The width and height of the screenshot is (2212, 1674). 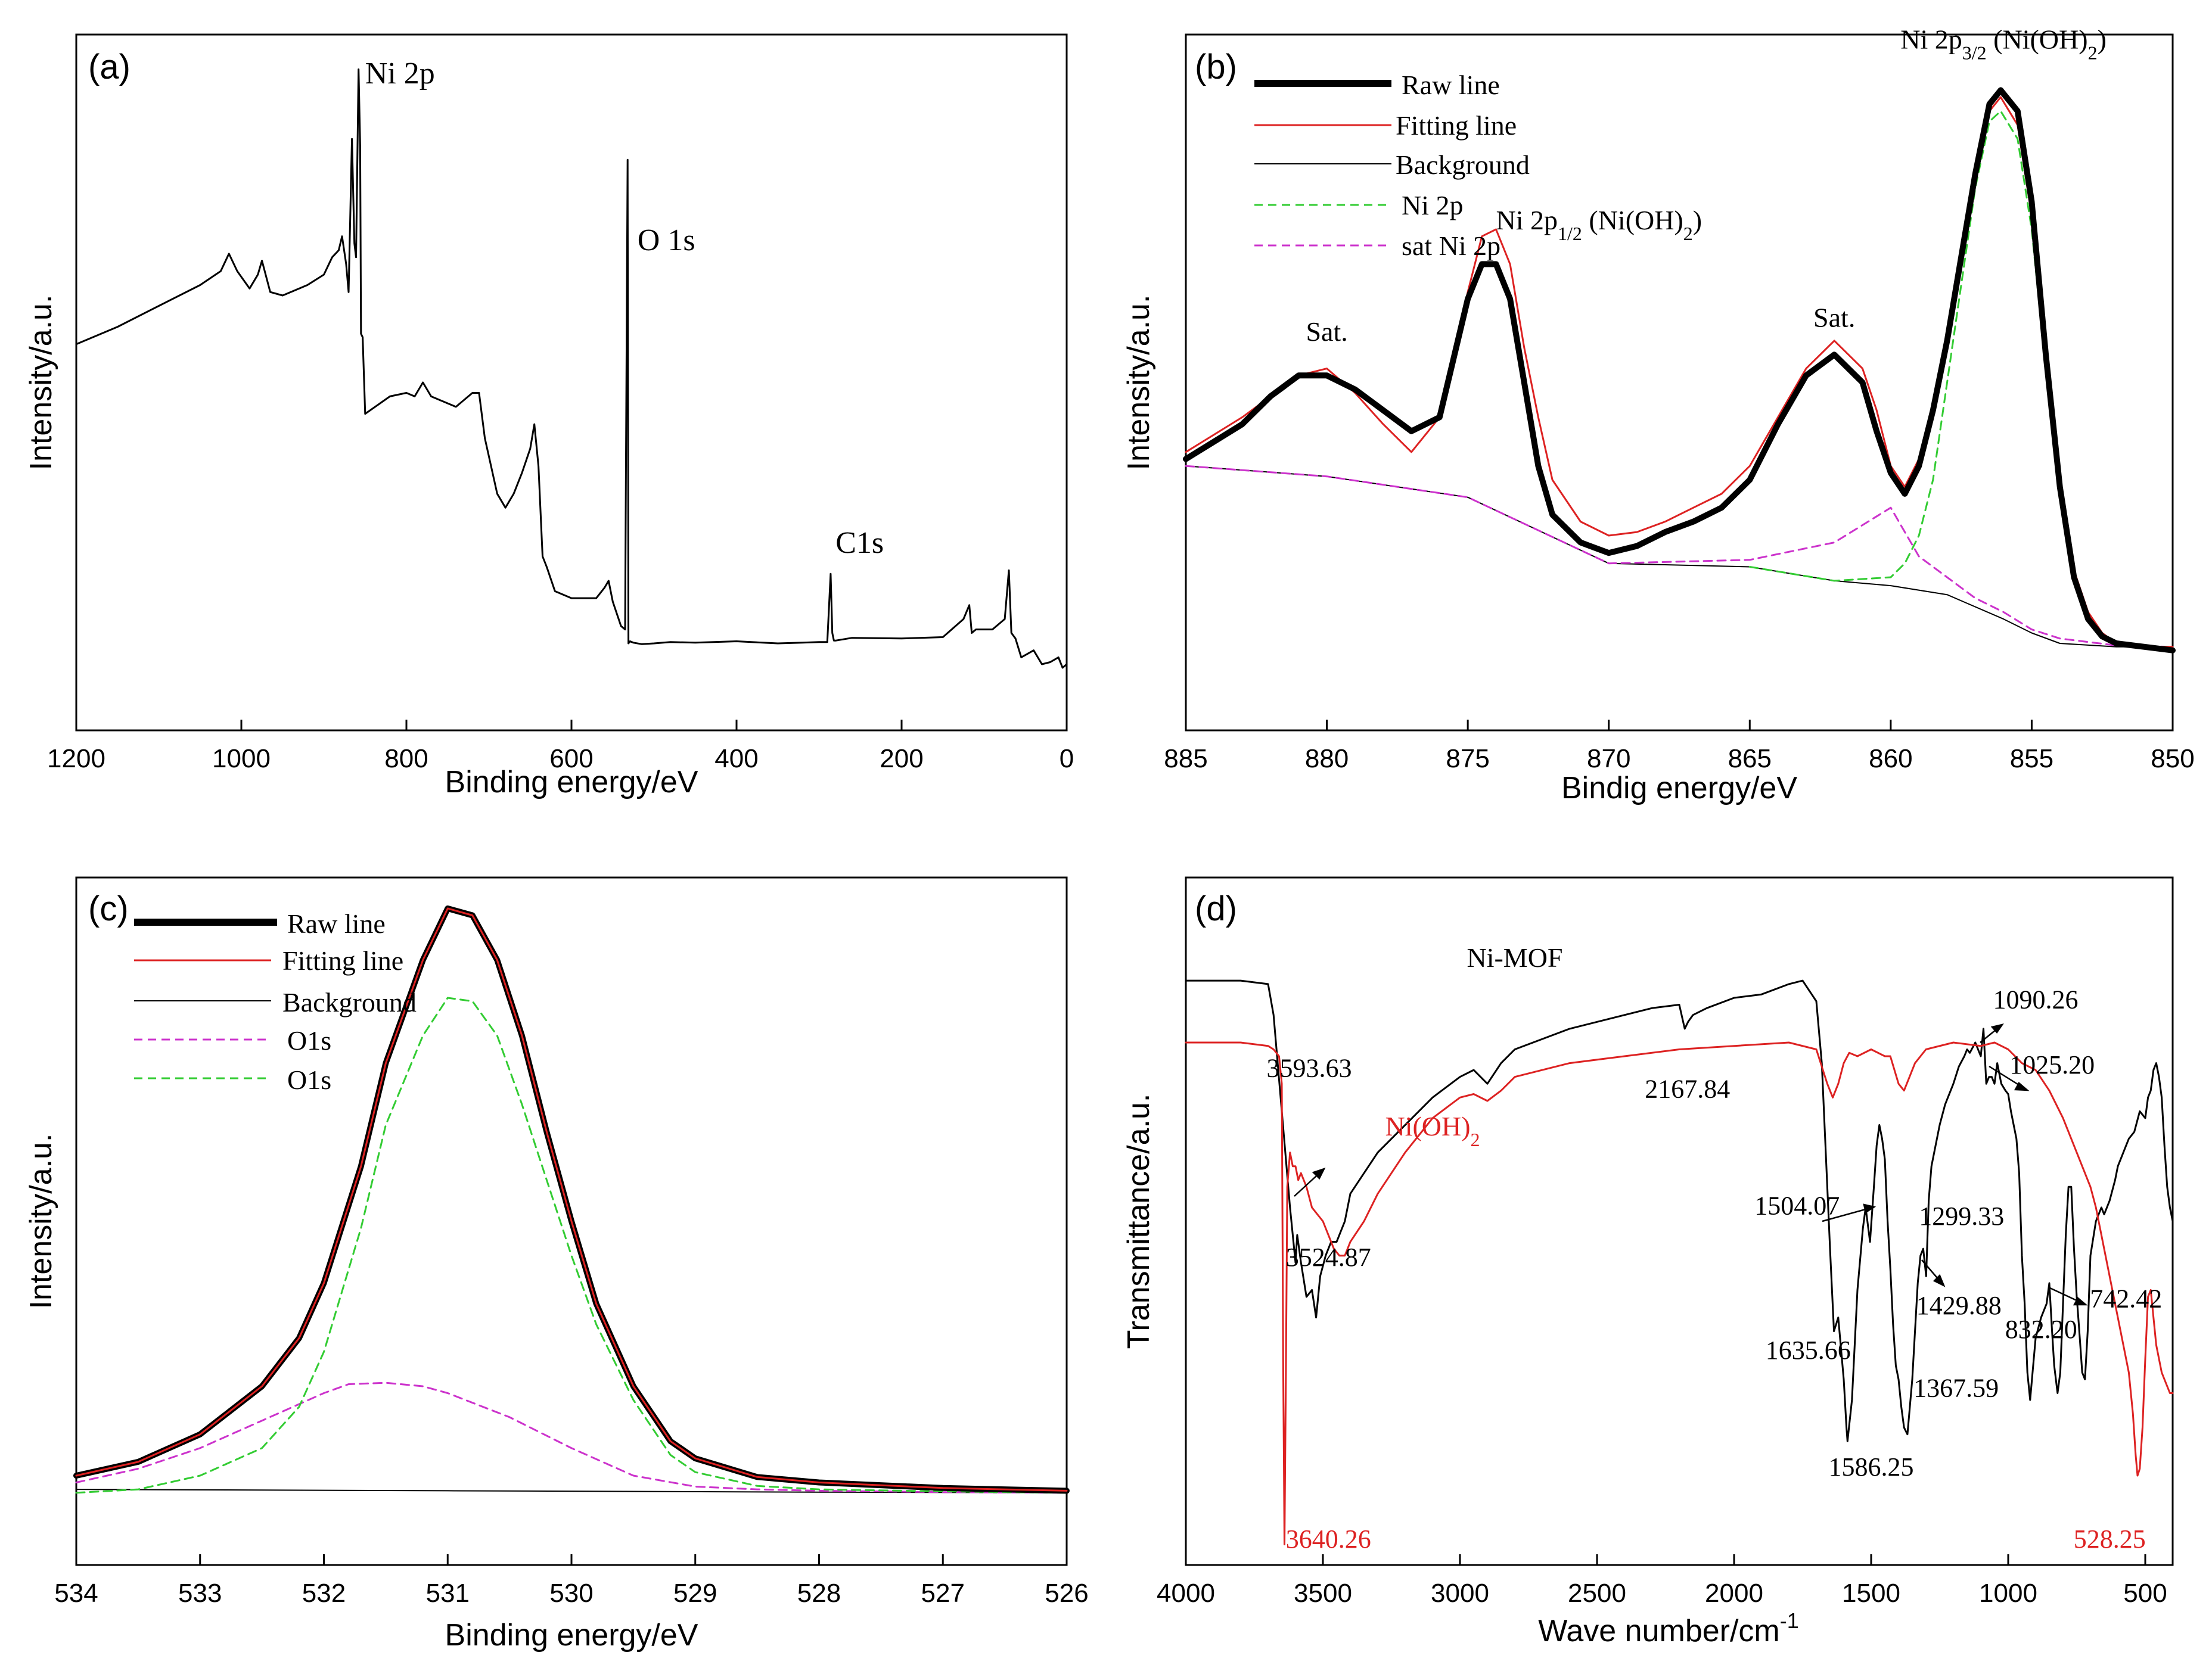 What do you see at coordinates (1961, 1216) in the screenshot?
I see `peak-label-1299: 1299.33` at bounding box center [1961, 1216].